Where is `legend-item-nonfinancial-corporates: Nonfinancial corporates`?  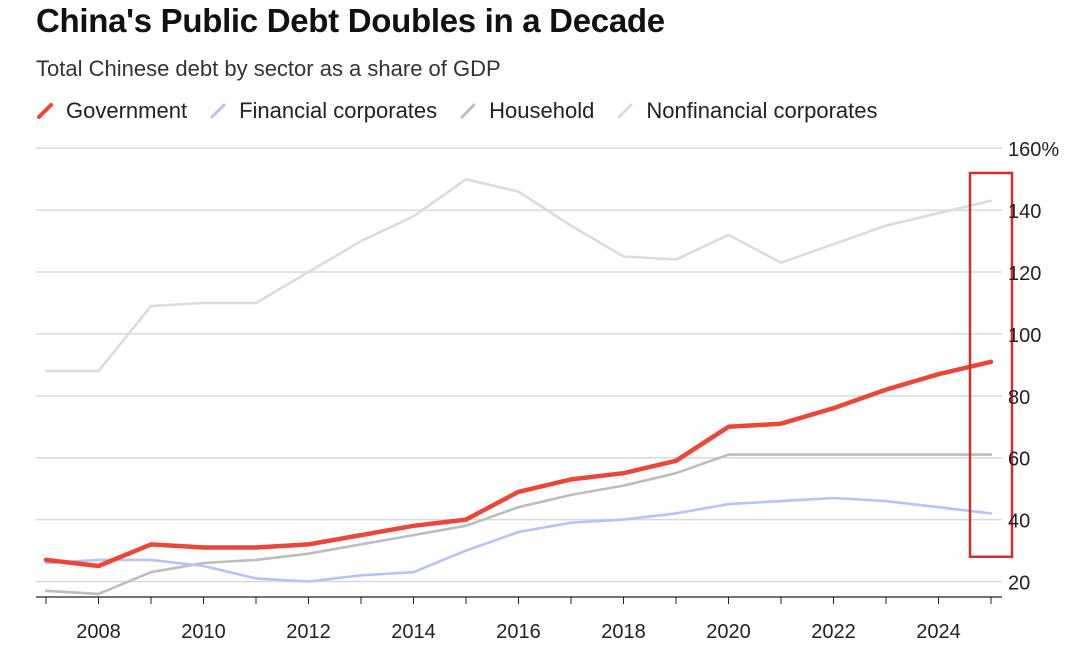
legend-item-nonfinancial-corporates: Nonfinancial corporates is located at coordinates (747, 111).